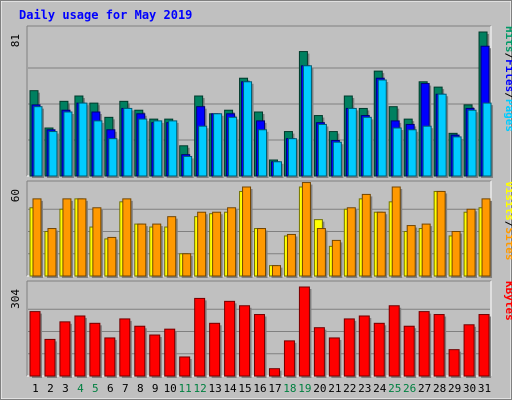 This screenshot has width=512, height=404. I want to click on day-label: 1, so click(35, 388).